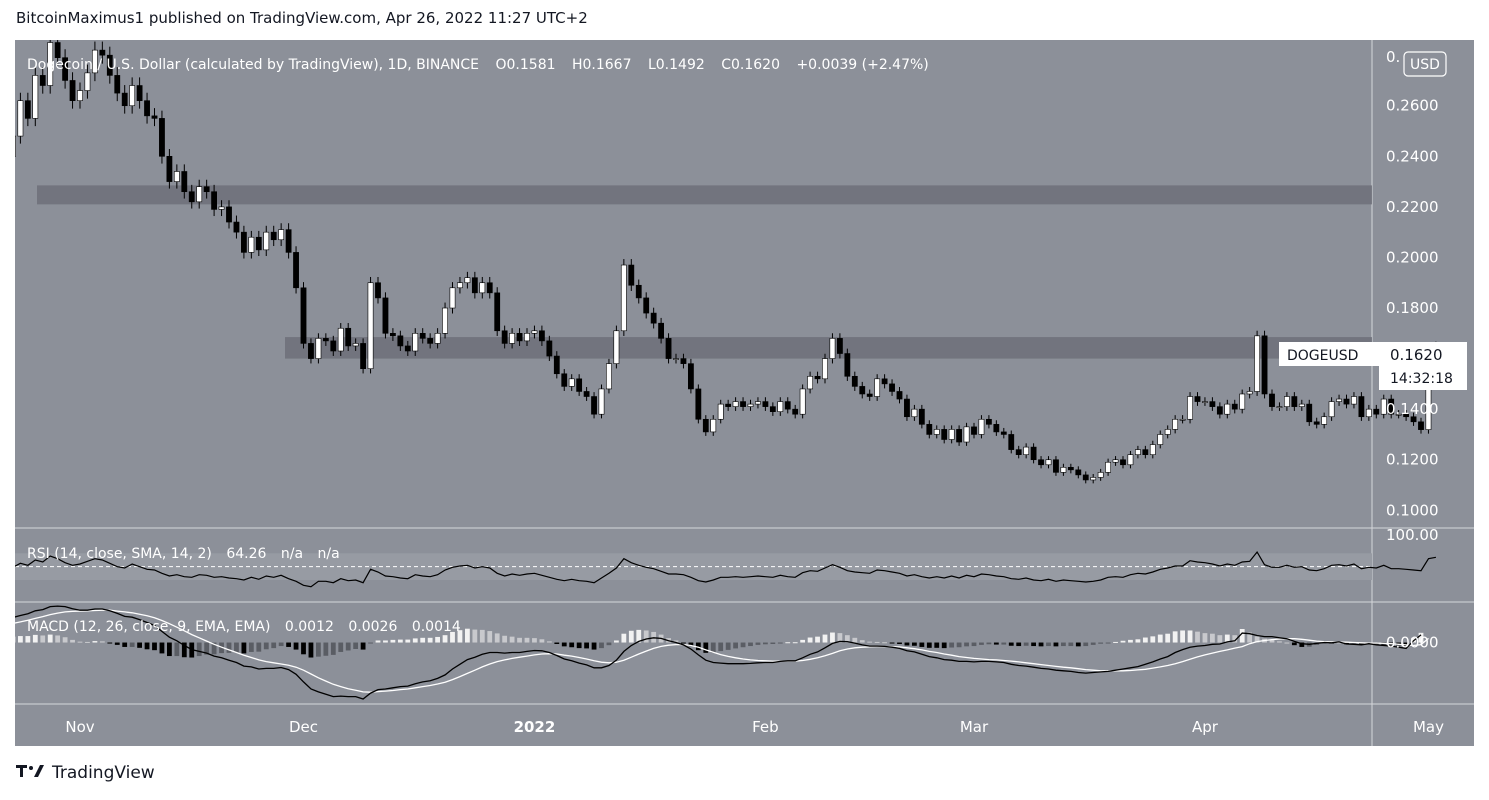 This screenshot has width=1489, height=800. What do you see at coordinates (309, 627) in the screenshot?
I see `macd-hist-value: 0.0012` at bounding box center [309, 627].